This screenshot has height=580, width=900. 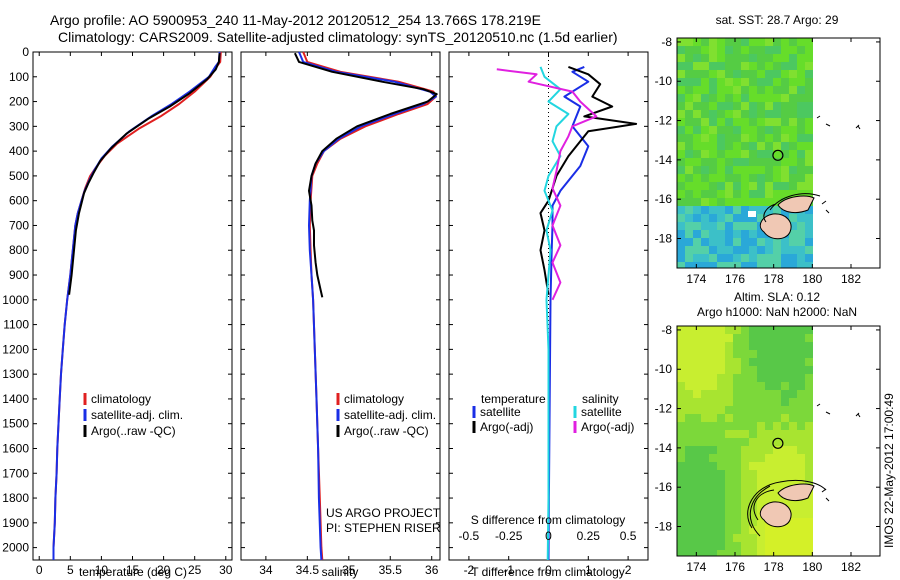 What do you see at coordinates (16, 325) in the screenshot?
I see `y-tick-label: 1100` at bounding box center [16, 325].